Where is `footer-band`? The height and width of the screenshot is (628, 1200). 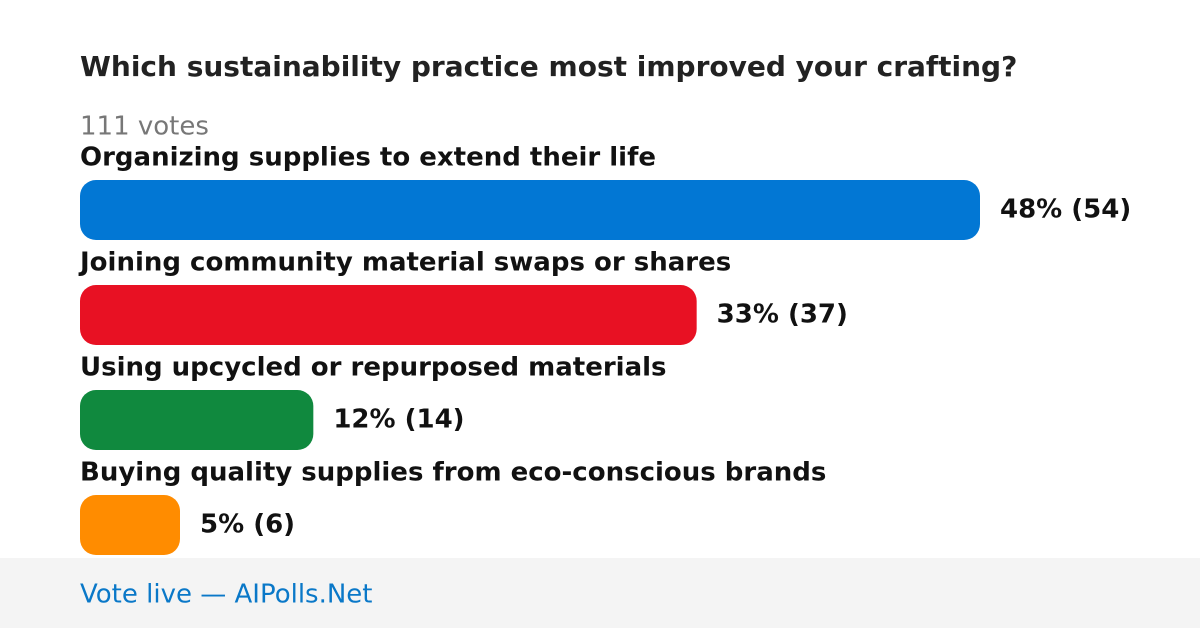
footer-band is located at coordinates (600, 593).